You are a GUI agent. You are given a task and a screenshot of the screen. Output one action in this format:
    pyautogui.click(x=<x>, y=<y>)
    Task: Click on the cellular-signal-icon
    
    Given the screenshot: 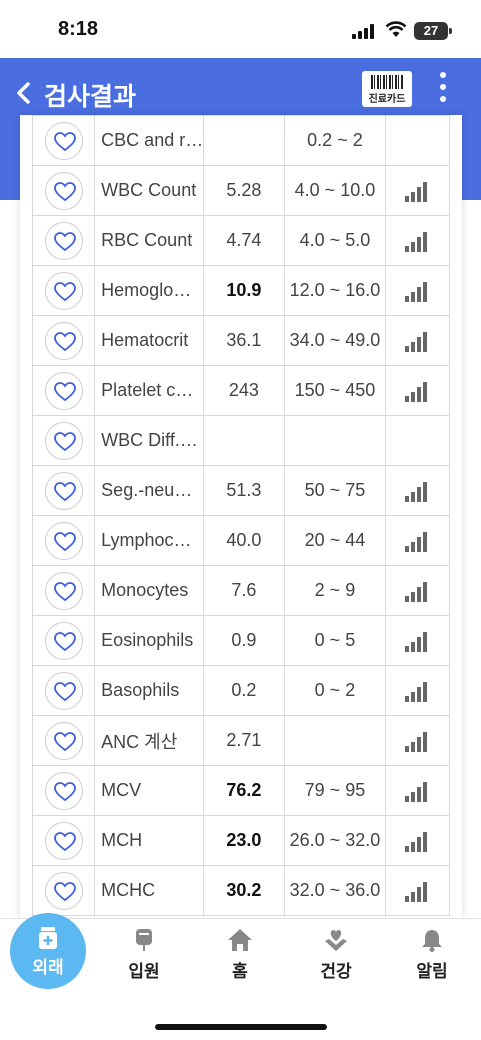 What is the action you would take?
    pyautogui.click(x=364, y=31)
    